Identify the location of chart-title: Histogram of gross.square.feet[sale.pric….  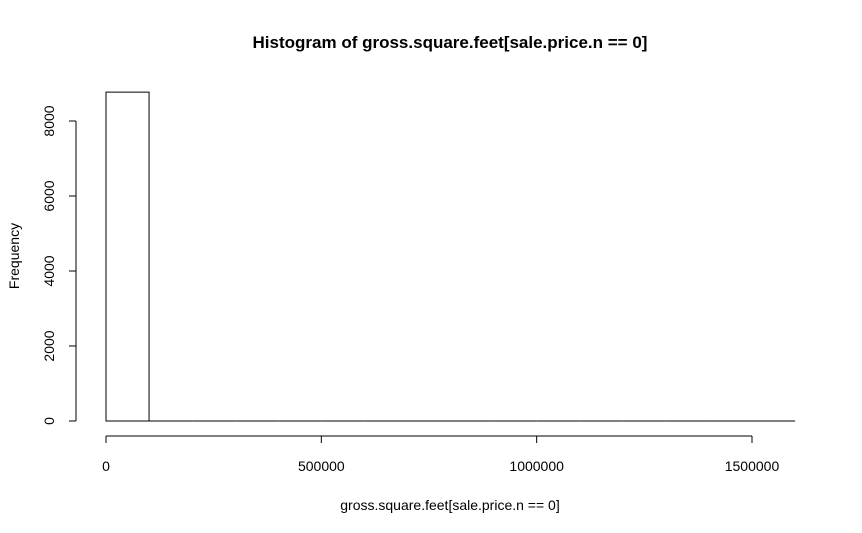
(450, 42).